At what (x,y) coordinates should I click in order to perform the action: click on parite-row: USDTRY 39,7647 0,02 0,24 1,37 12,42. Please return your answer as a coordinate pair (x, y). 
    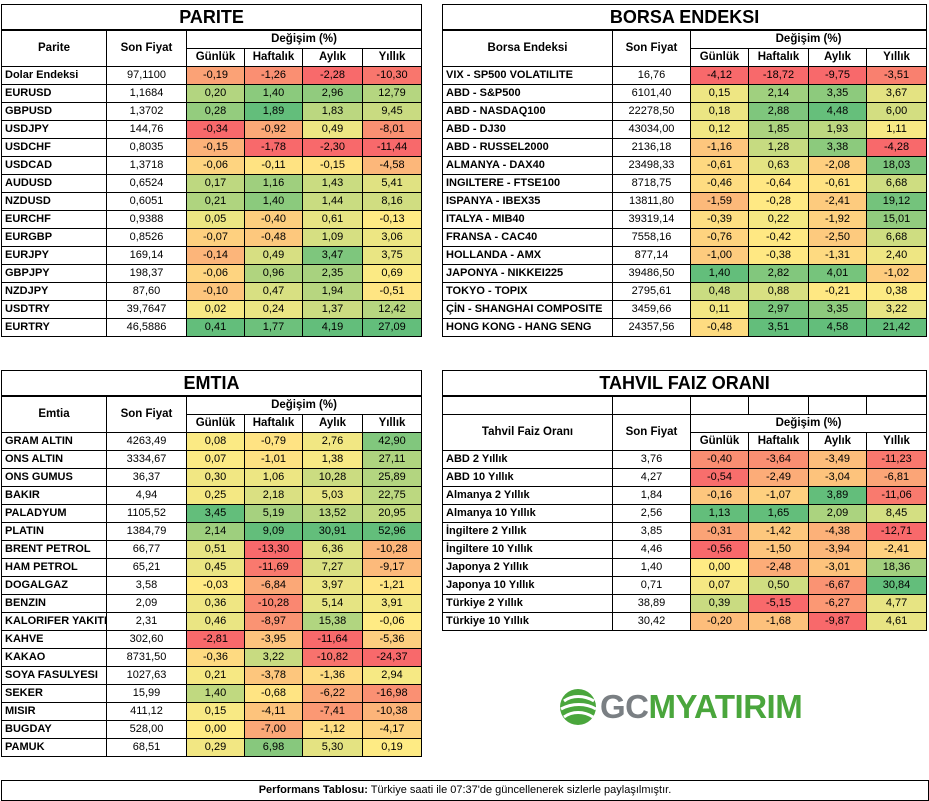
    Looking at the image, I should click on (212, 309).